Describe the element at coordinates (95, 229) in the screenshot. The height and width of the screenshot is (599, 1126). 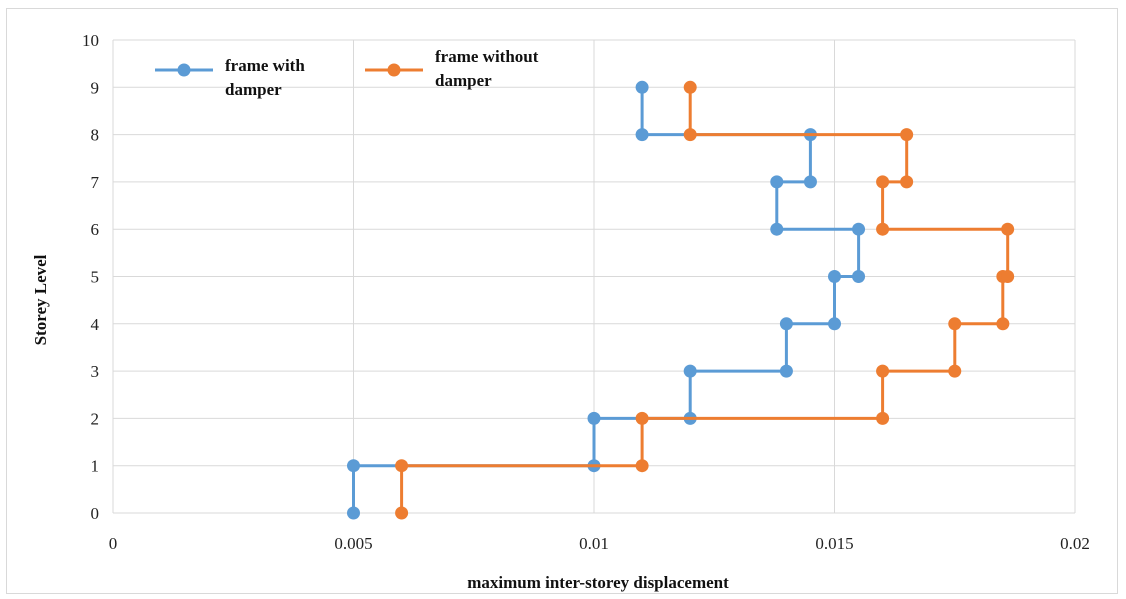
I see `y-tick-label: 6` at that location.